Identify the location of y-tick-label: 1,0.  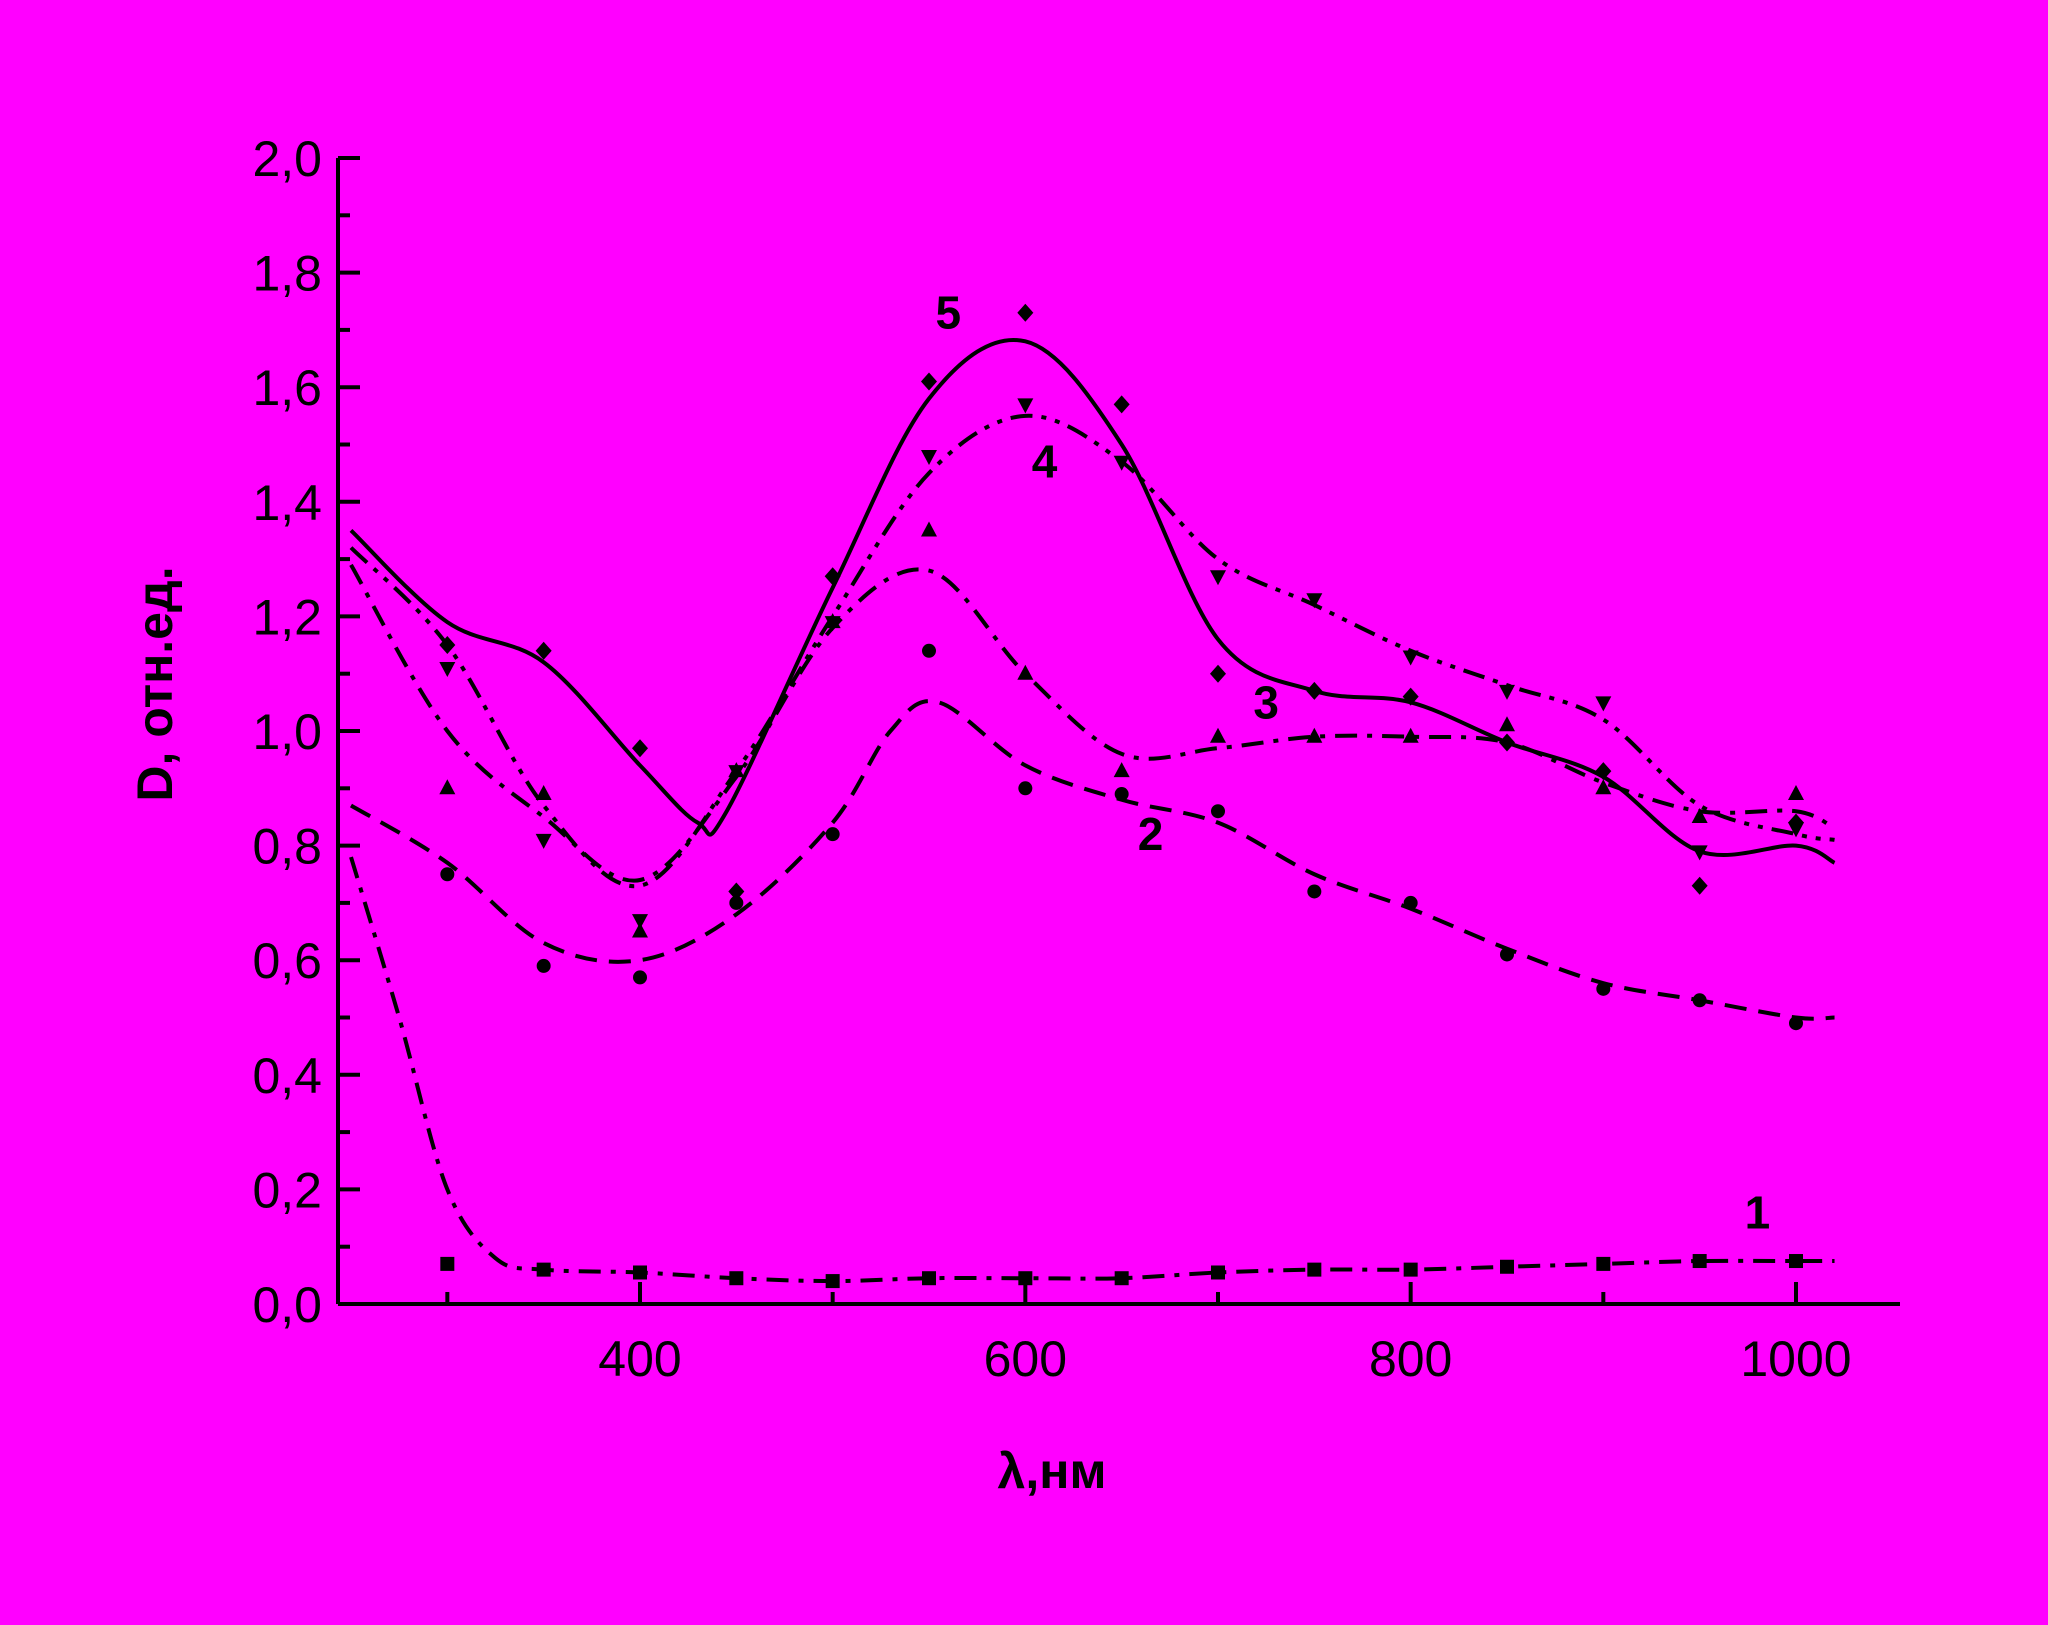
(287, 732).